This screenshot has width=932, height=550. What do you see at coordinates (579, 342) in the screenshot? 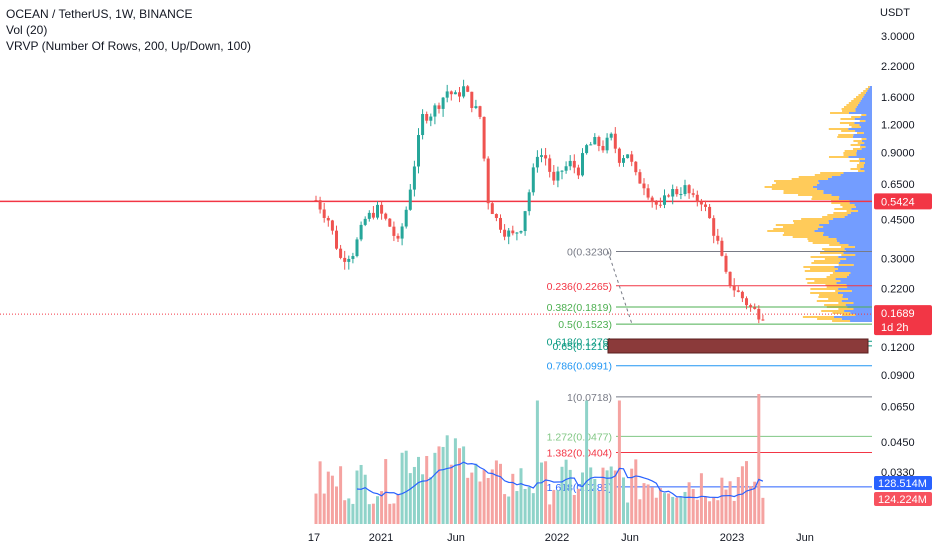
I see `fib-level-label: 0.618(0.1276)` at bounding box center [579, 342].